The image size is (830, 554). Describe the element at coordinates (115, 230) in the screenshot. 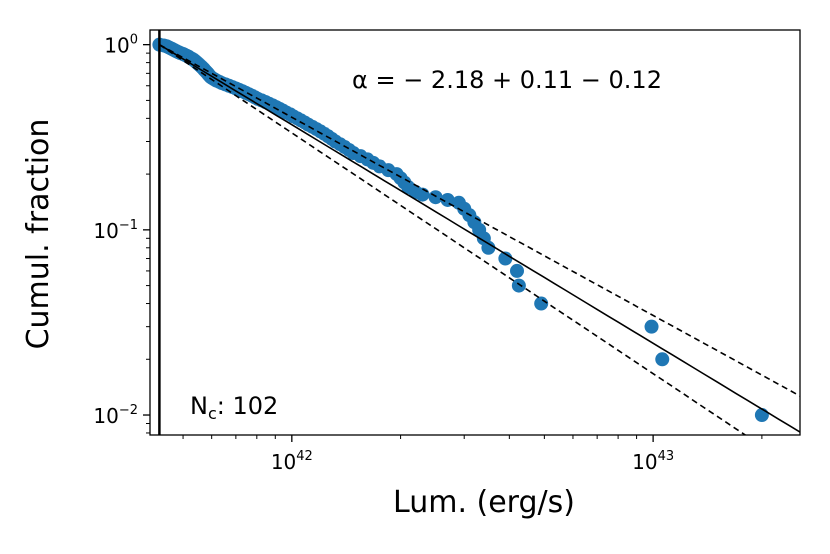

I see `y-tick-label-1: 10⁻¹` at that location.